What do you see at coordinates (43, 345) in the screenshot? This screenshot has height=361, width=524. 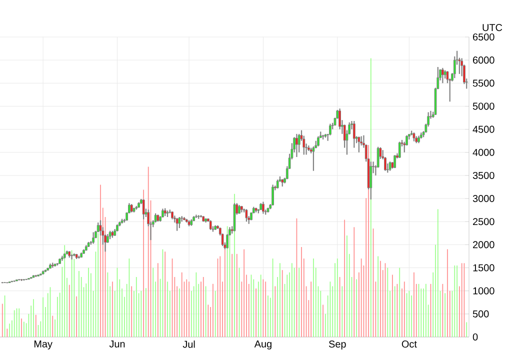 I see `x-tick-label: May` at bounding box center [43, 345].